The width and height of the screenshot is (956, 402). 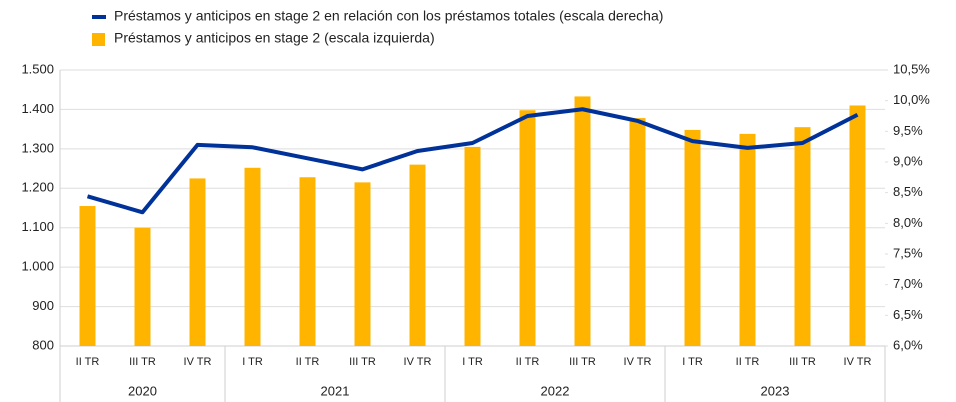 What do you see at coordinates (555, 390) in the screenshot?
I see `year-label: 2022` at bounding box center [555, 390].